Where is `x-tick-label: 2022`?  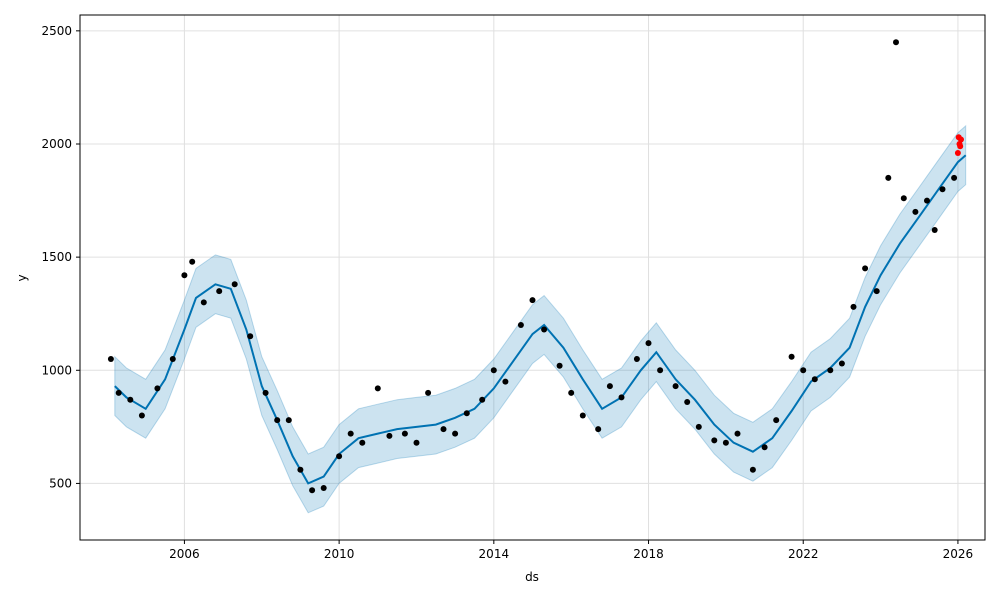
x-tick-label: 2022 is located at coordinates (803, 554).